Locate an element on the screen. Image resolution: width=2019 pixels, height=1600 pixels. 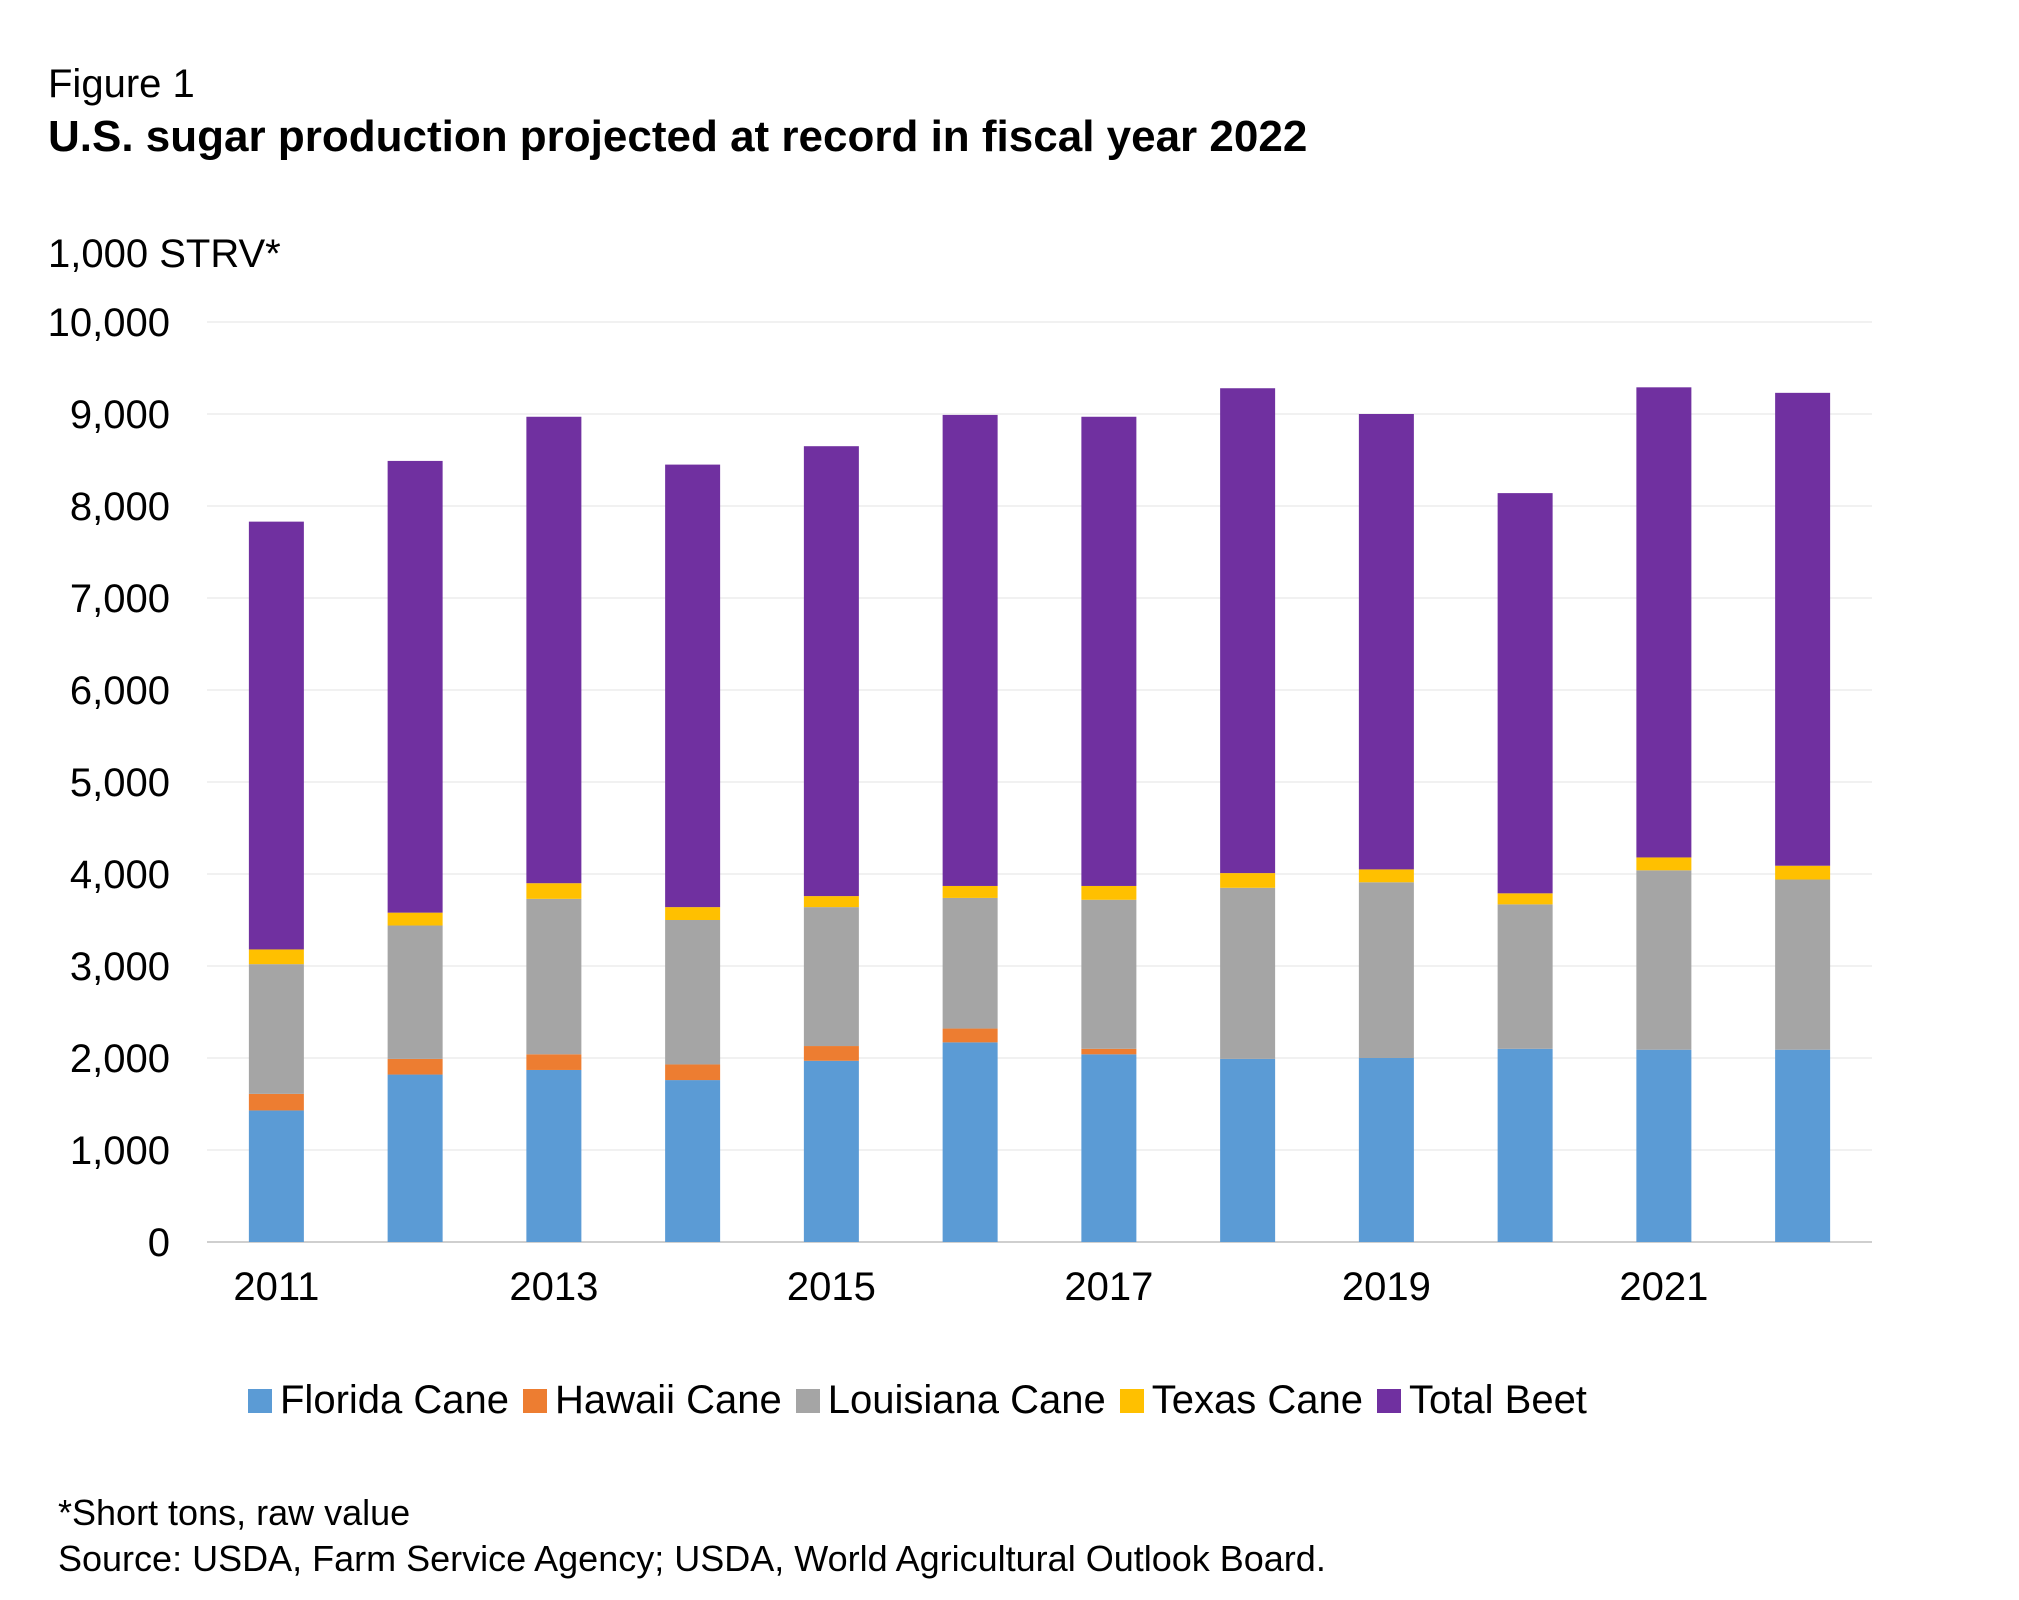
bar-louisiana-cane-2020 is located at coordinates (1525, 976).